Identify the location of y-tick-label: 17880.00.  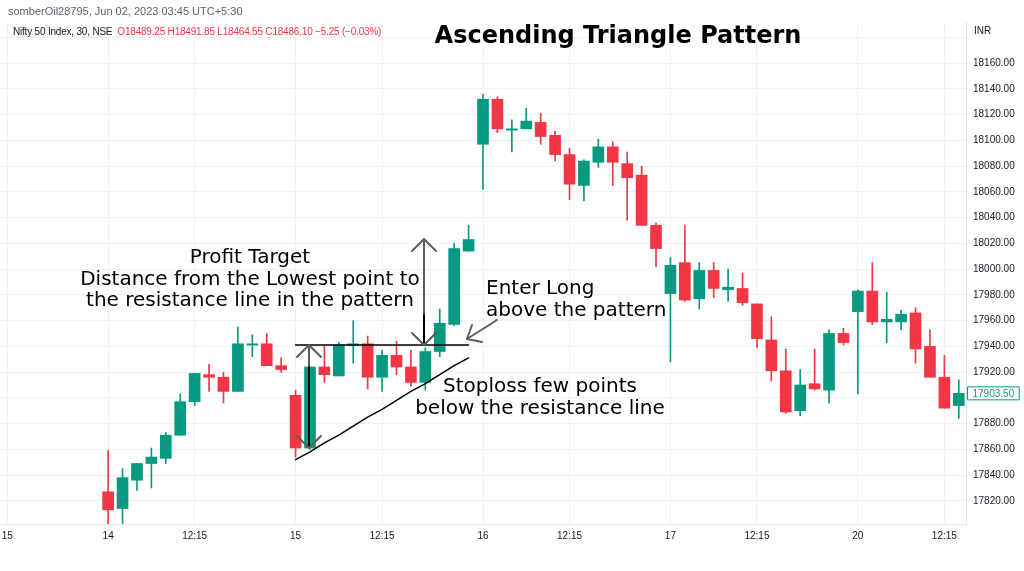
(994, 423).